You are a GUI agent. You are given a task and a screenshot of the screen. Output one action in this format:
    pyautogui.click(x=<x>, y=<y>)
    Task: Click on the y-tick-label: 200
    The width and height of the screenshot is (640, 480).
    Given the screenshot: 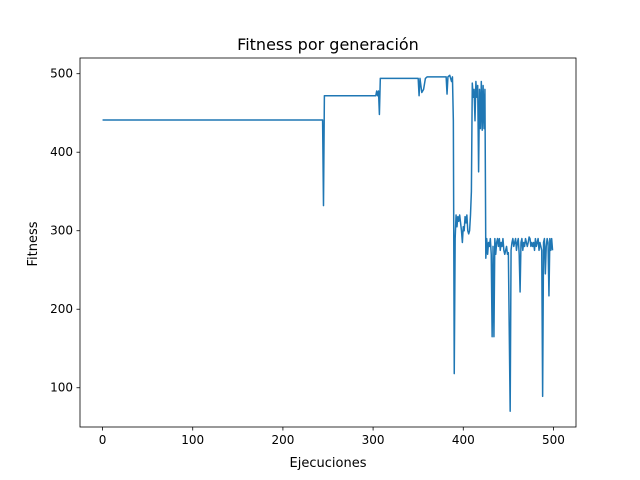 What is the action you would take?
    pyautogui.click(x=61, y=309)
    